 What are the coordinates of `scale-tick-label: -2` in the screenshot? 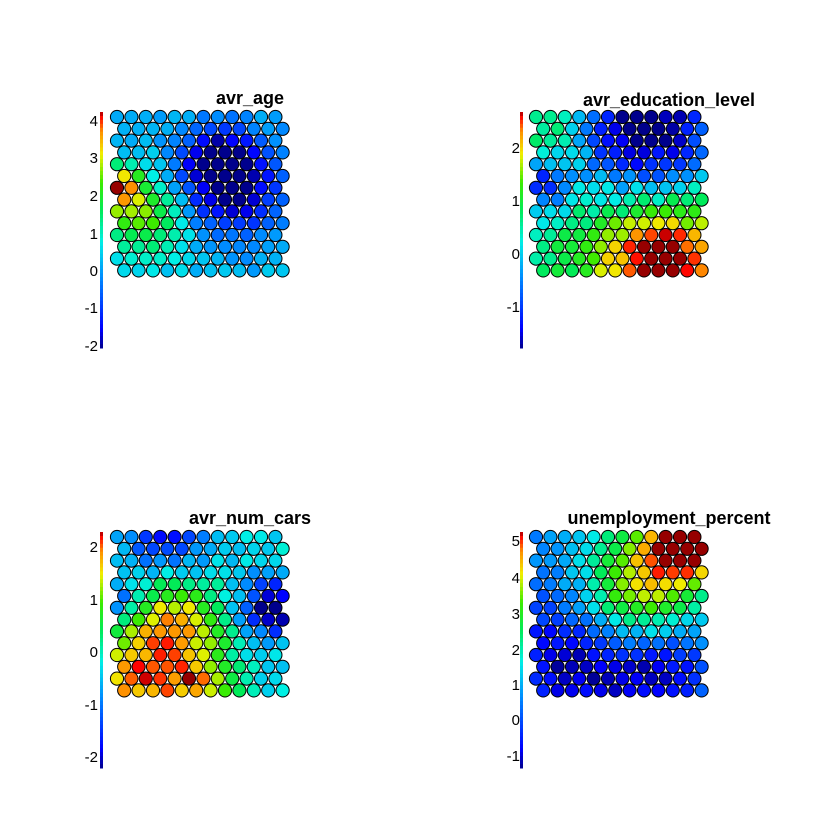 It's located at (91, 757).